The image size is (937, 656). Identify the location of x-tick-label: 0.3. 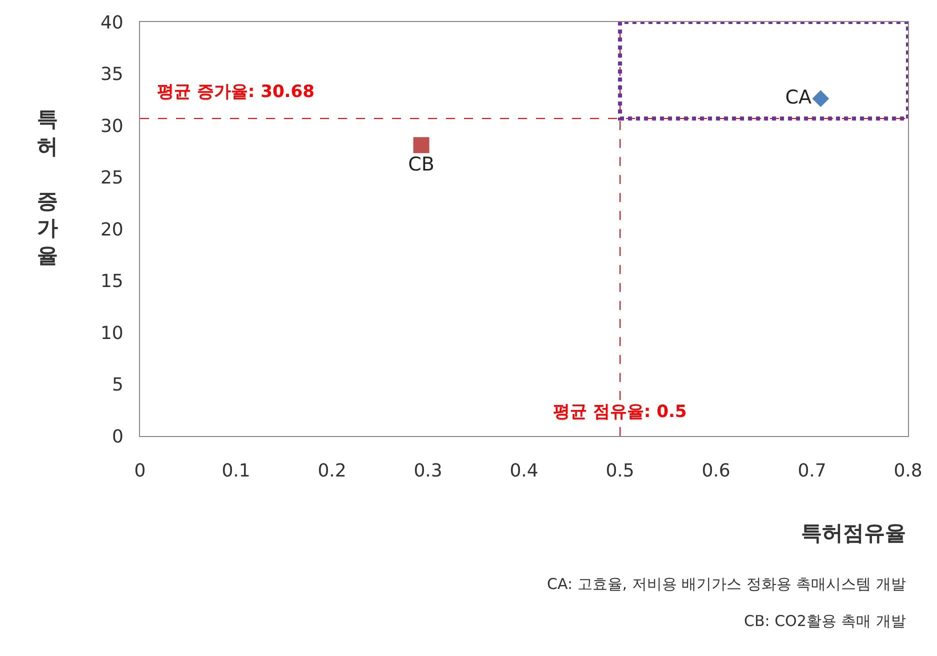
(428, 471).